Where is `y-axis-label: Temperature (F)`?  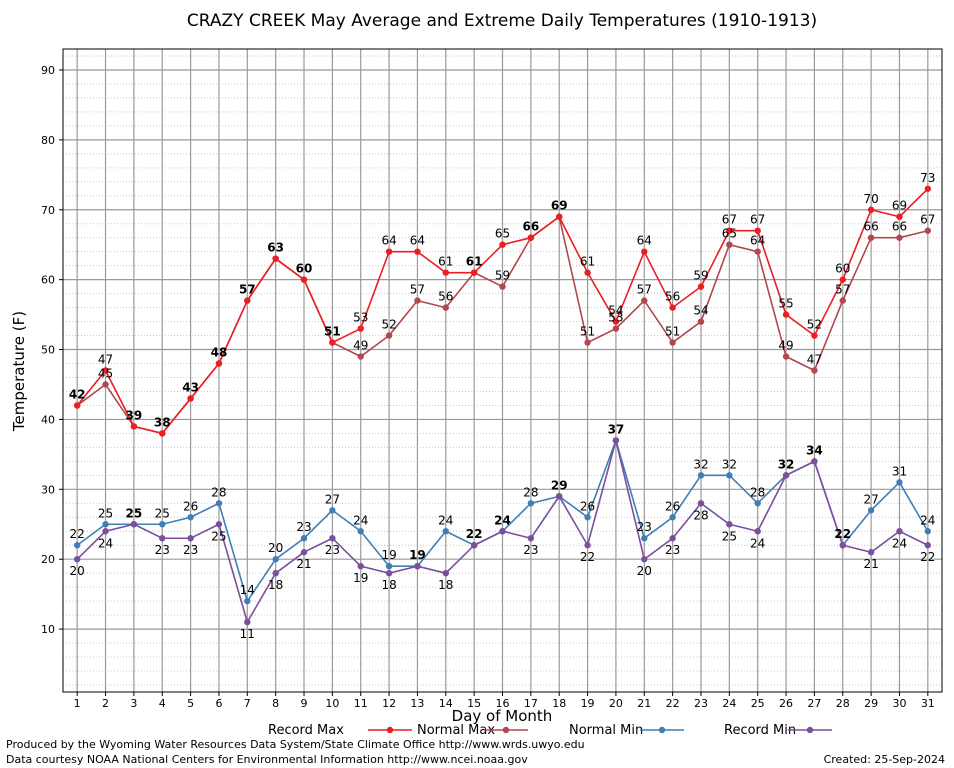 y-axis-label: Temperature (F) is located at coordinates (19, 371).